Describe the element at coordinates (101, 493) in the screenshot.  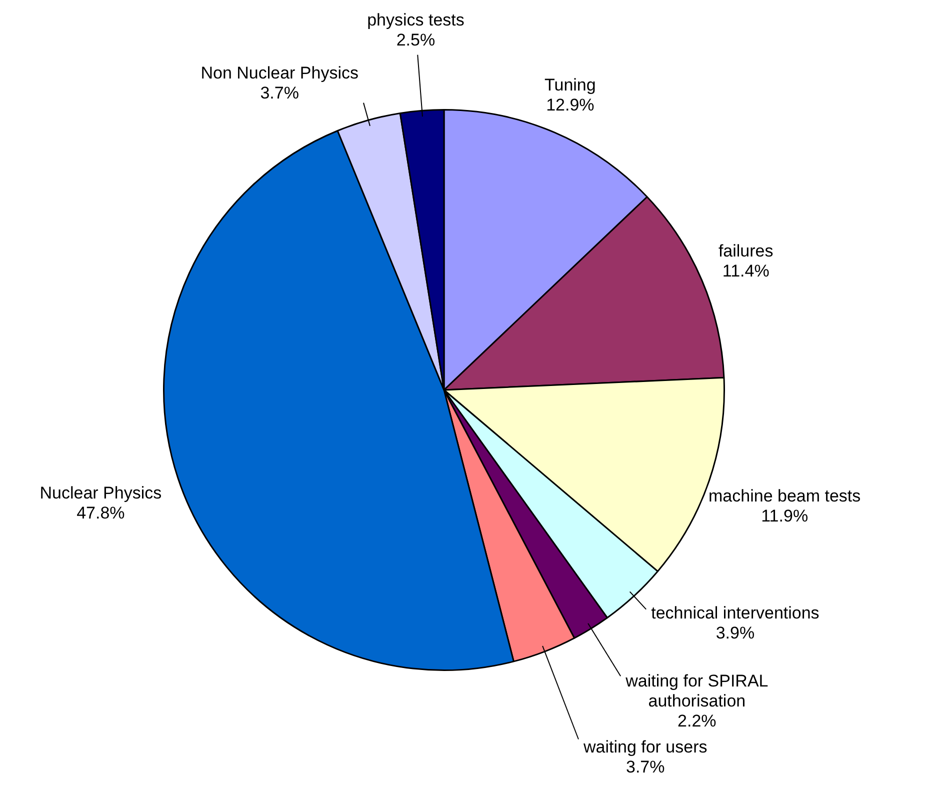
I see `slice-label: Nuclear Physics` at that location.